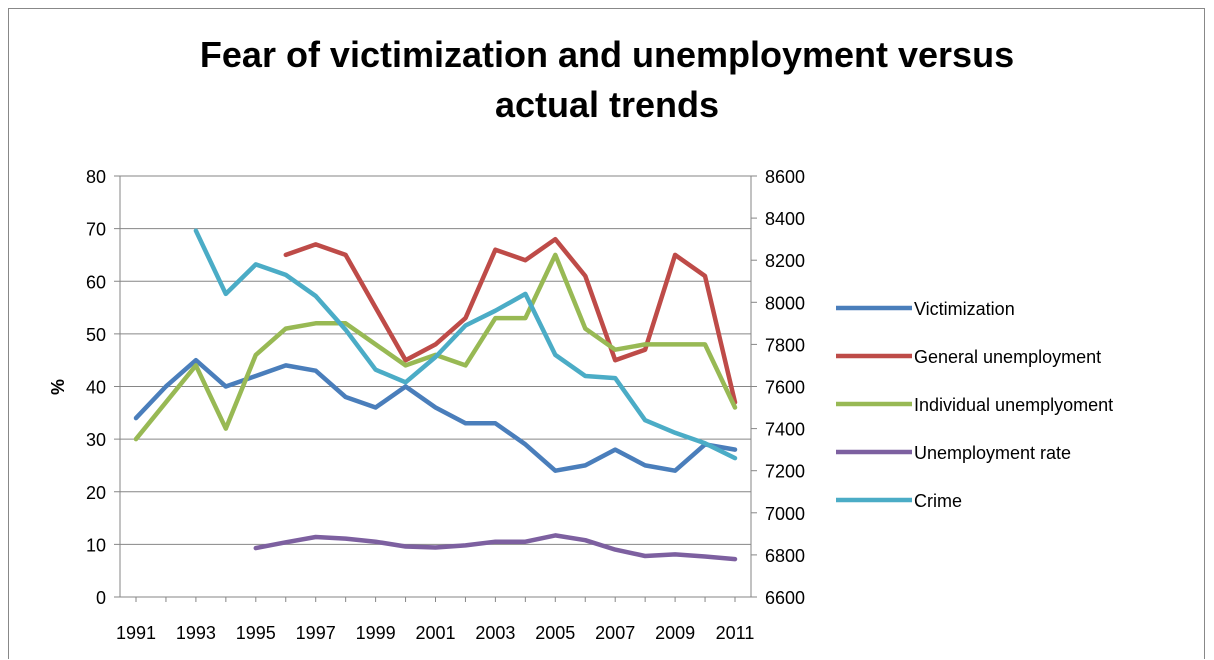 The height and width of the screenshot is (660, 1214). Describe the element at coordinates (615, 633) in the screenshot. I see `x-tick-label: 2007` at that location.